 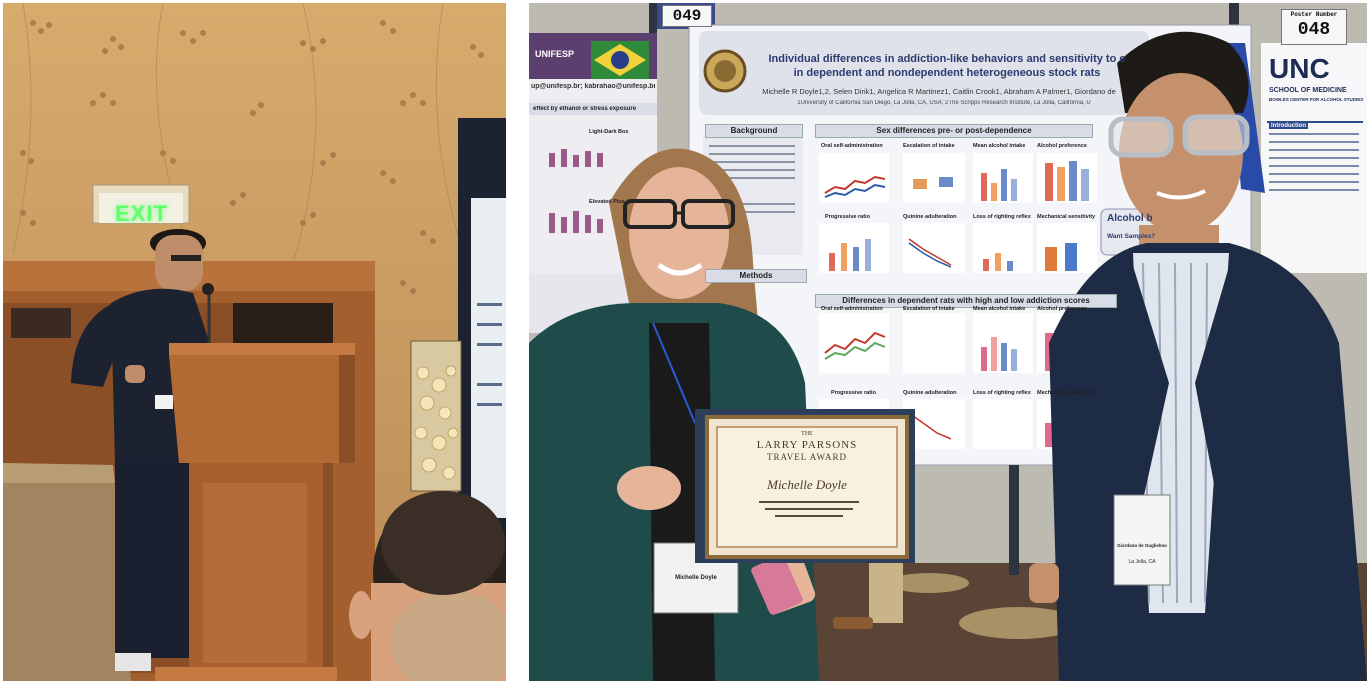 What do you see at coordinates (609, 132) in the screenshot?
I see `left-poster-panel-a: Light-Dark Box` at bounding box center [609, 132].